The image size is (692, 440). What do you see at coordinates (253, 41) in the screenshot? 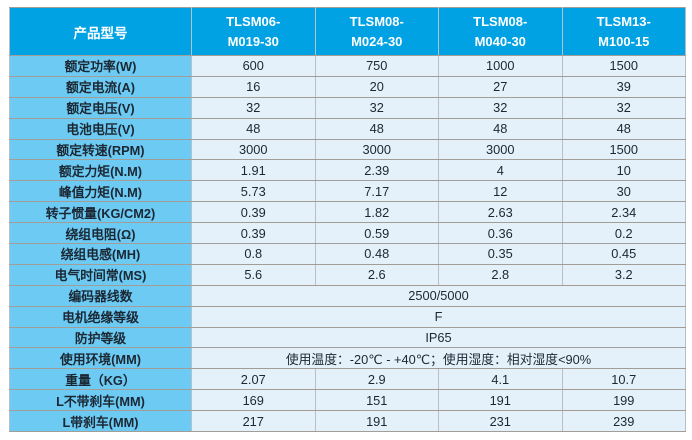
I see `model-header-1-line2: M019-30` at bounding box center [253, 41].